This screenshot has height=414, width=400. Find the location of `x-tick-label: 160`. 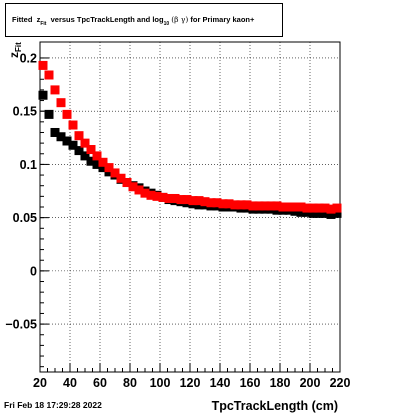

x-tick-label: 160 is located at coordinates (250, 383).